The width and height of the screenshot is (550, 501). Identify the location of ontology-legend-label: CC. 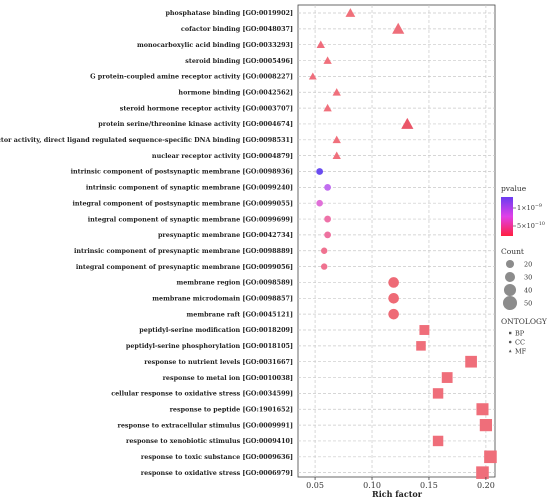
(520, 342).